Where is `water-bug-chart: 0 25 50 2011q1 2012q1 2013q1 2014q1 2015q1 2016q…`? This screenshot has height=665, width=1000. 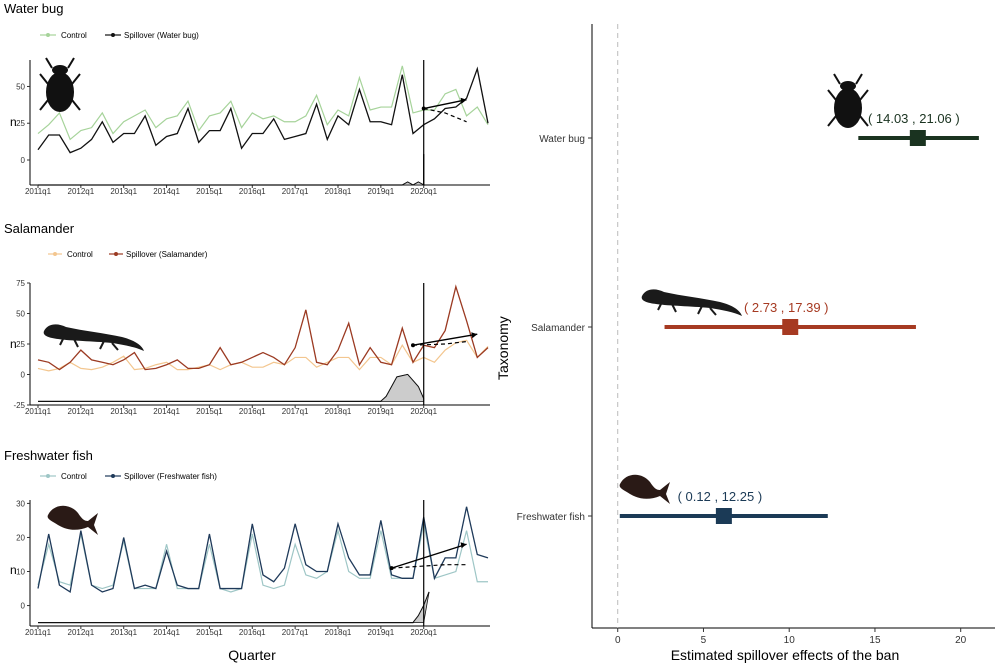
water-bug-chart: 0 25 50 2011q1 2012q1 2013q1 2014q1 2015q1 2016q… is located at coordinates (253, 128).